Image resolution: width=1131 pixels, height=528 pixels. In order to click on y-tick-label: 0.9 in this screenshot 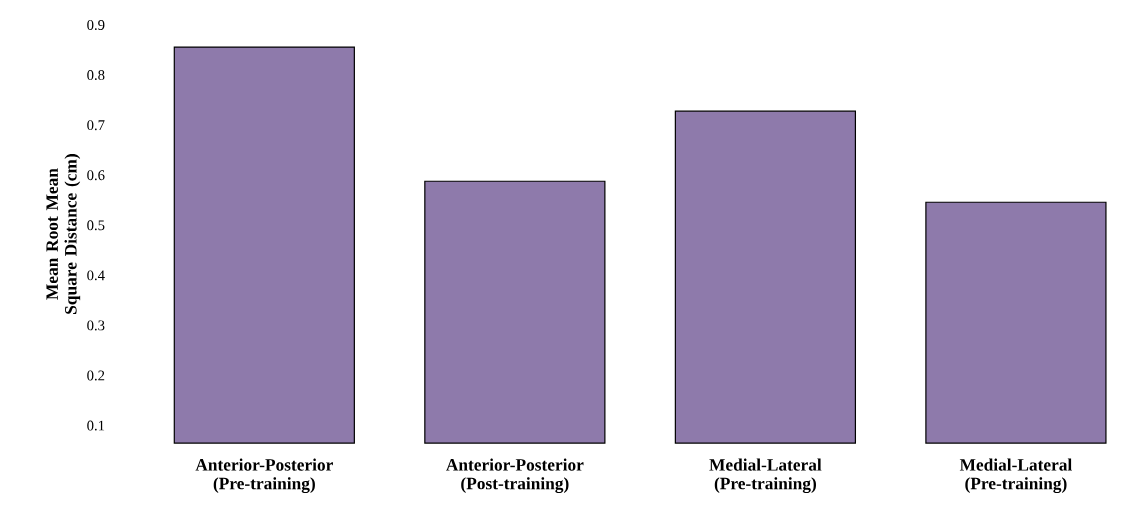, I will do `click(96, 24)`.